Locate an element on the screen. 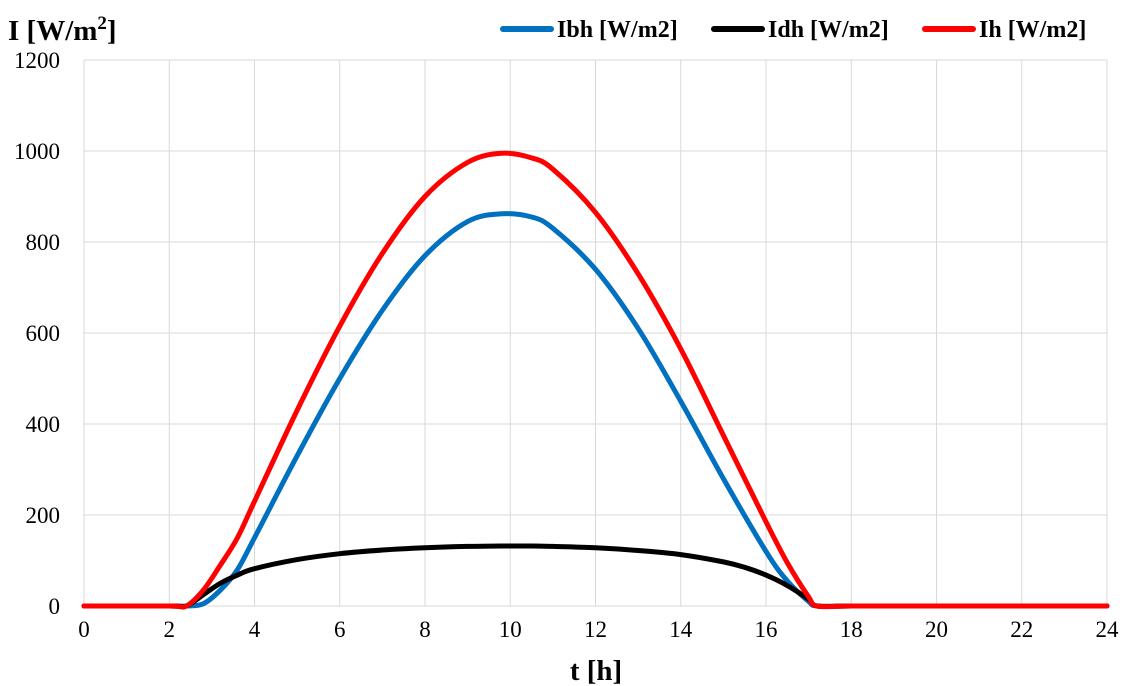  legend-label-ih: Ih [W/m2] is located at coordinates (1032, 30).